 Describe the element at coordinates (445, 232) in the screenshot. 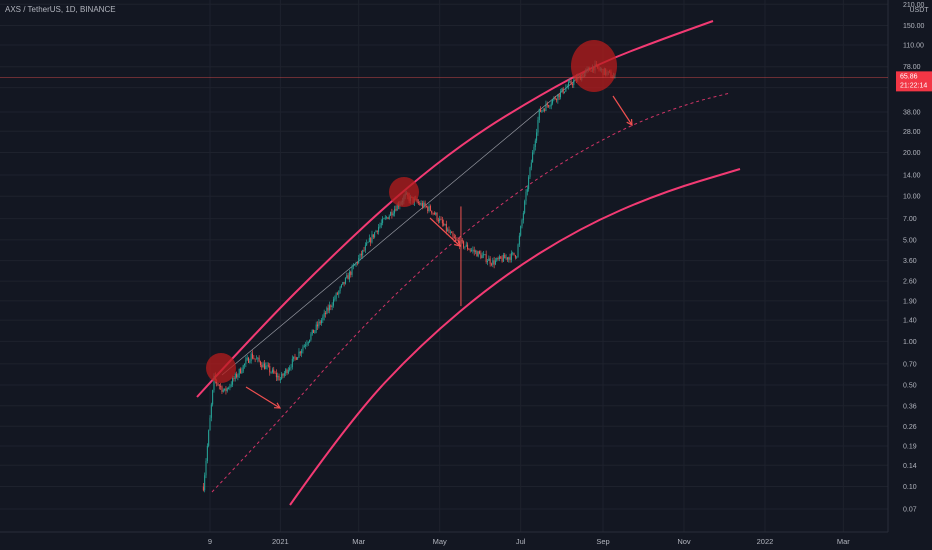

I see `arrow-line` at that location.